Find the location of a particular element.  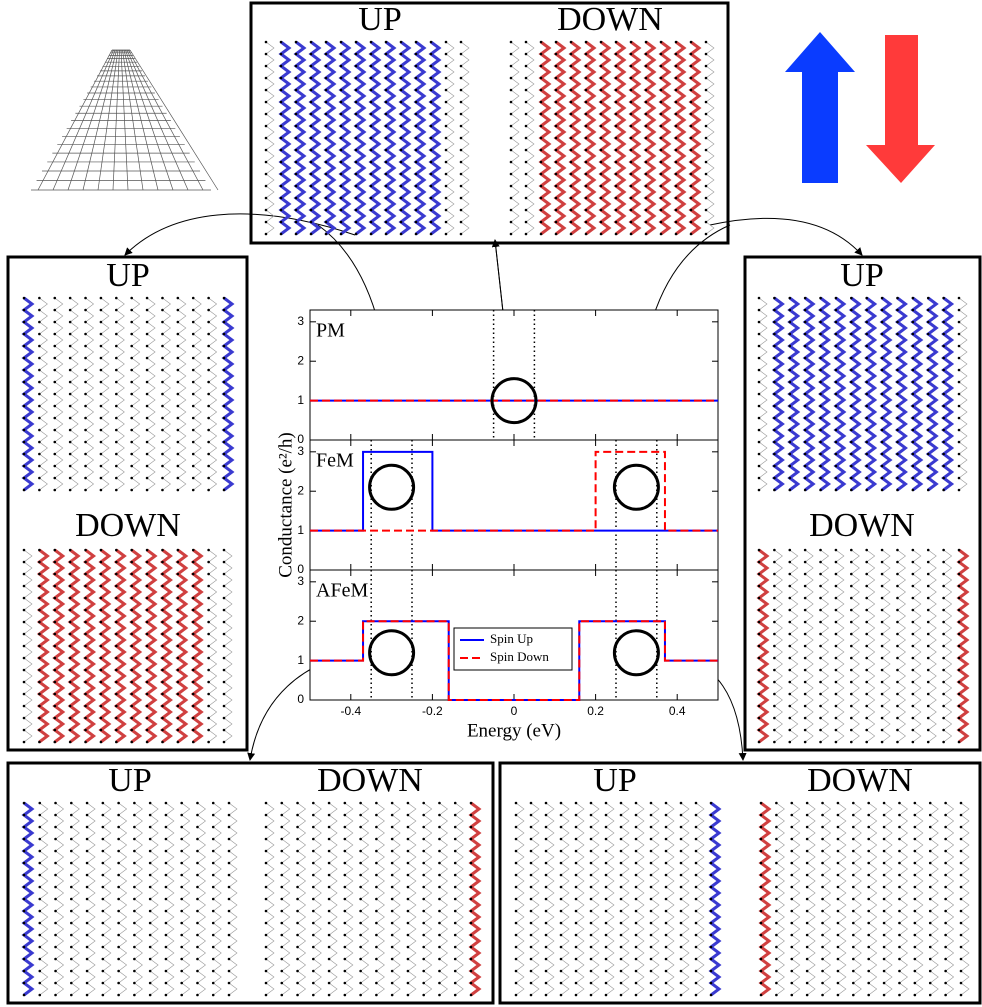

ribbon-line is located at coordinates (99, 120).